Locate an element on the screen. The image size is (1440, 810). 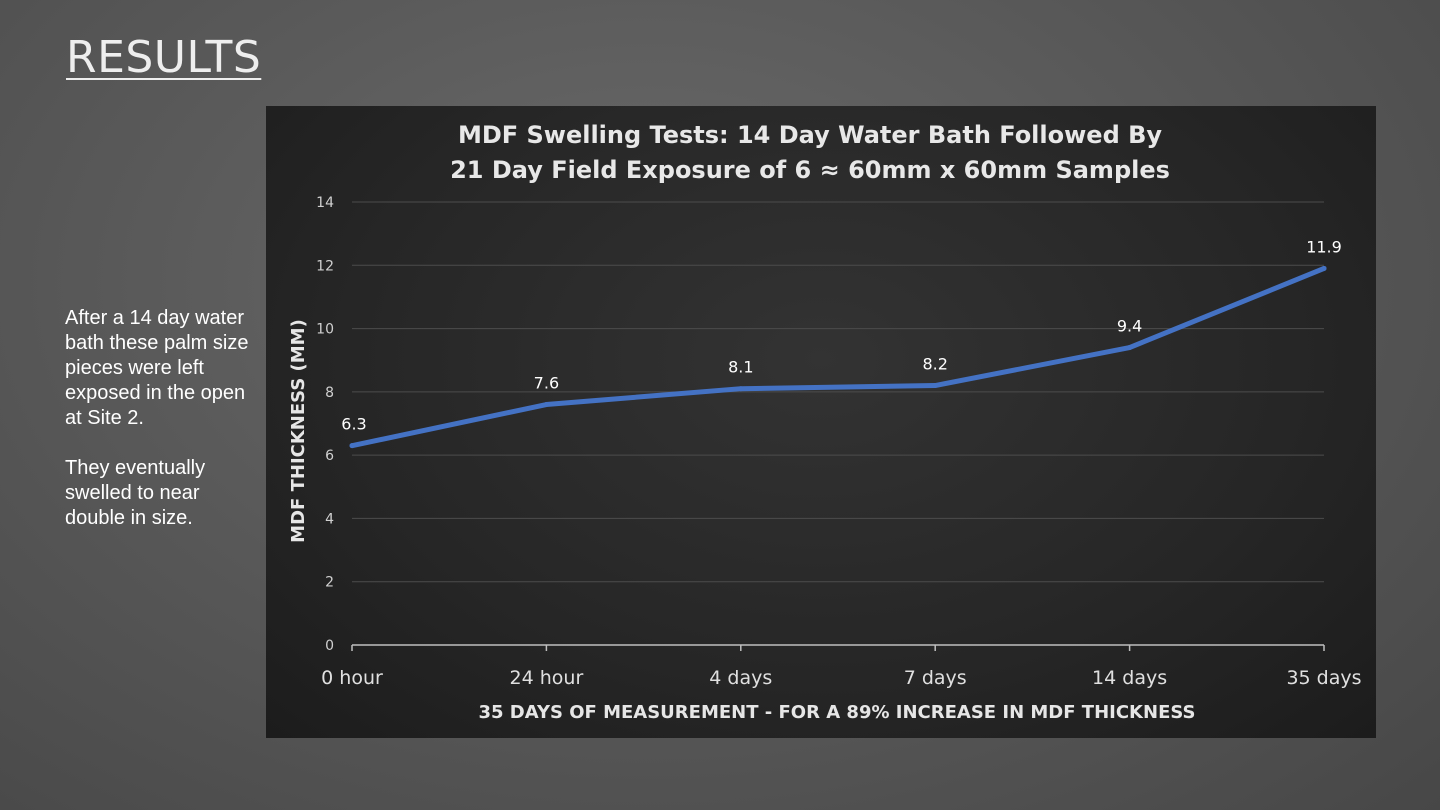
y-tick-label-6: 6 is located at coordinates (329, 456).